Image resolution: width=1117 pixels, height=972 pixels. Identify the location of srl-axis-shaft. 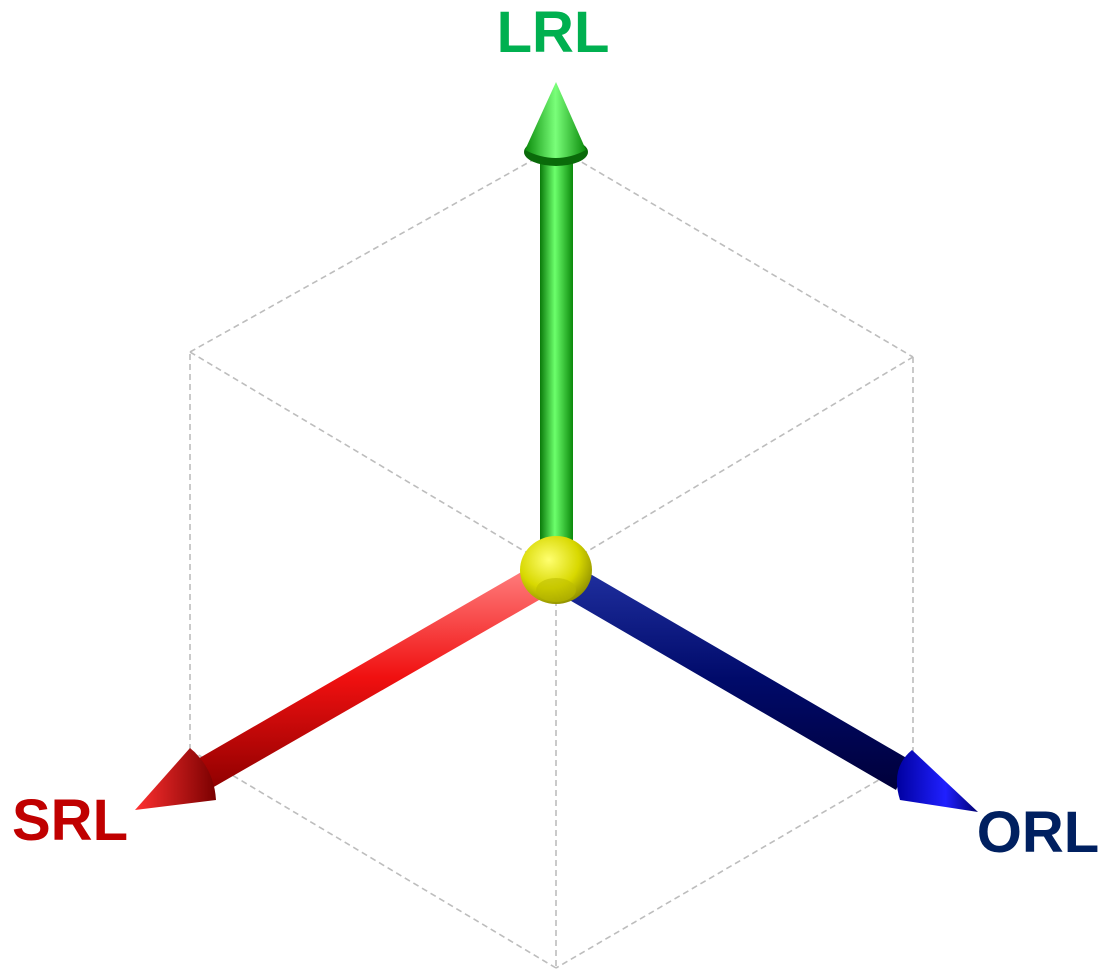
(371, 677).